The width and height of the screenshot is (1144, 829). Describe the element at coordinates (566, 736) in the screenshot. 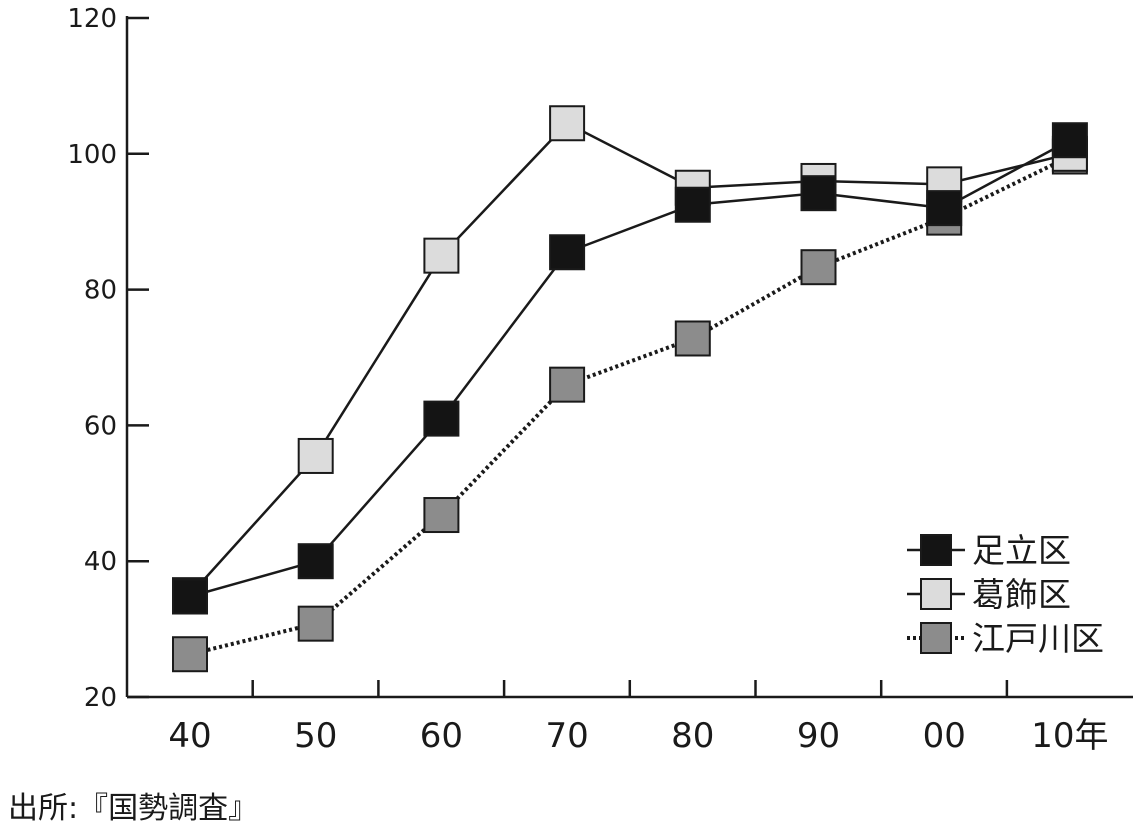

I see `x-tick-label: 70` at that location.